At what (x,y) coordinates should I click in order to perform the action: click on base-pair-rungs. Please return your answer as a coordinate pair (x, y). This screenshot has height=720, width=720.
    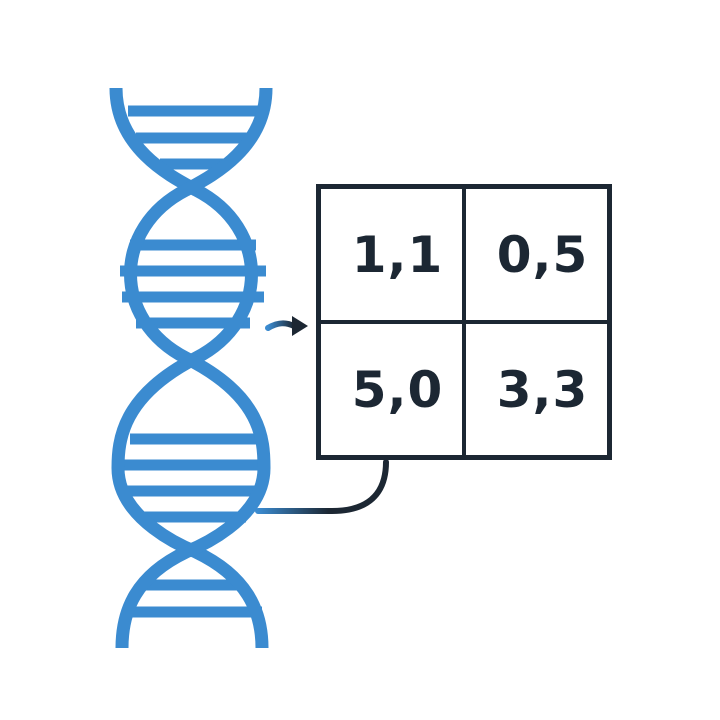
    Looking at the image, I should click on (193, 361).